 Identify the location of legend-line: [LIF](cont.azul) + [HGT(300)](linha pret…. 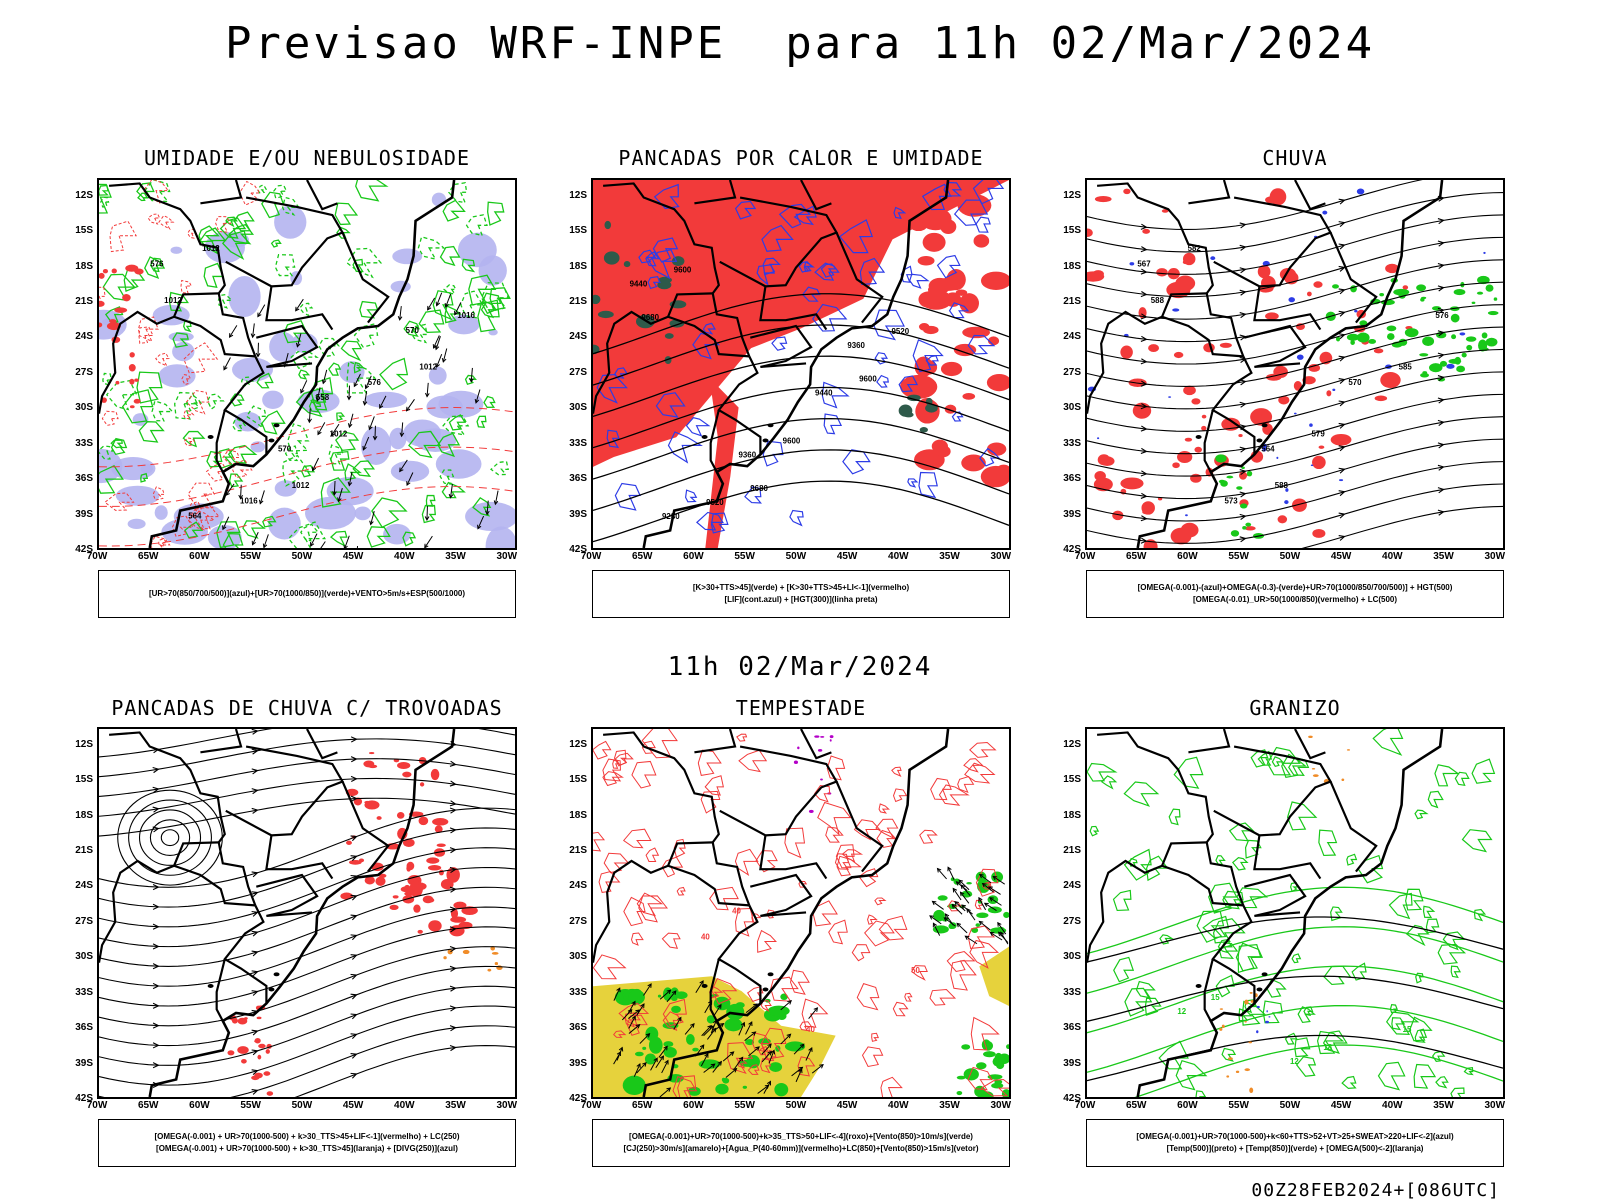
(800, 600).